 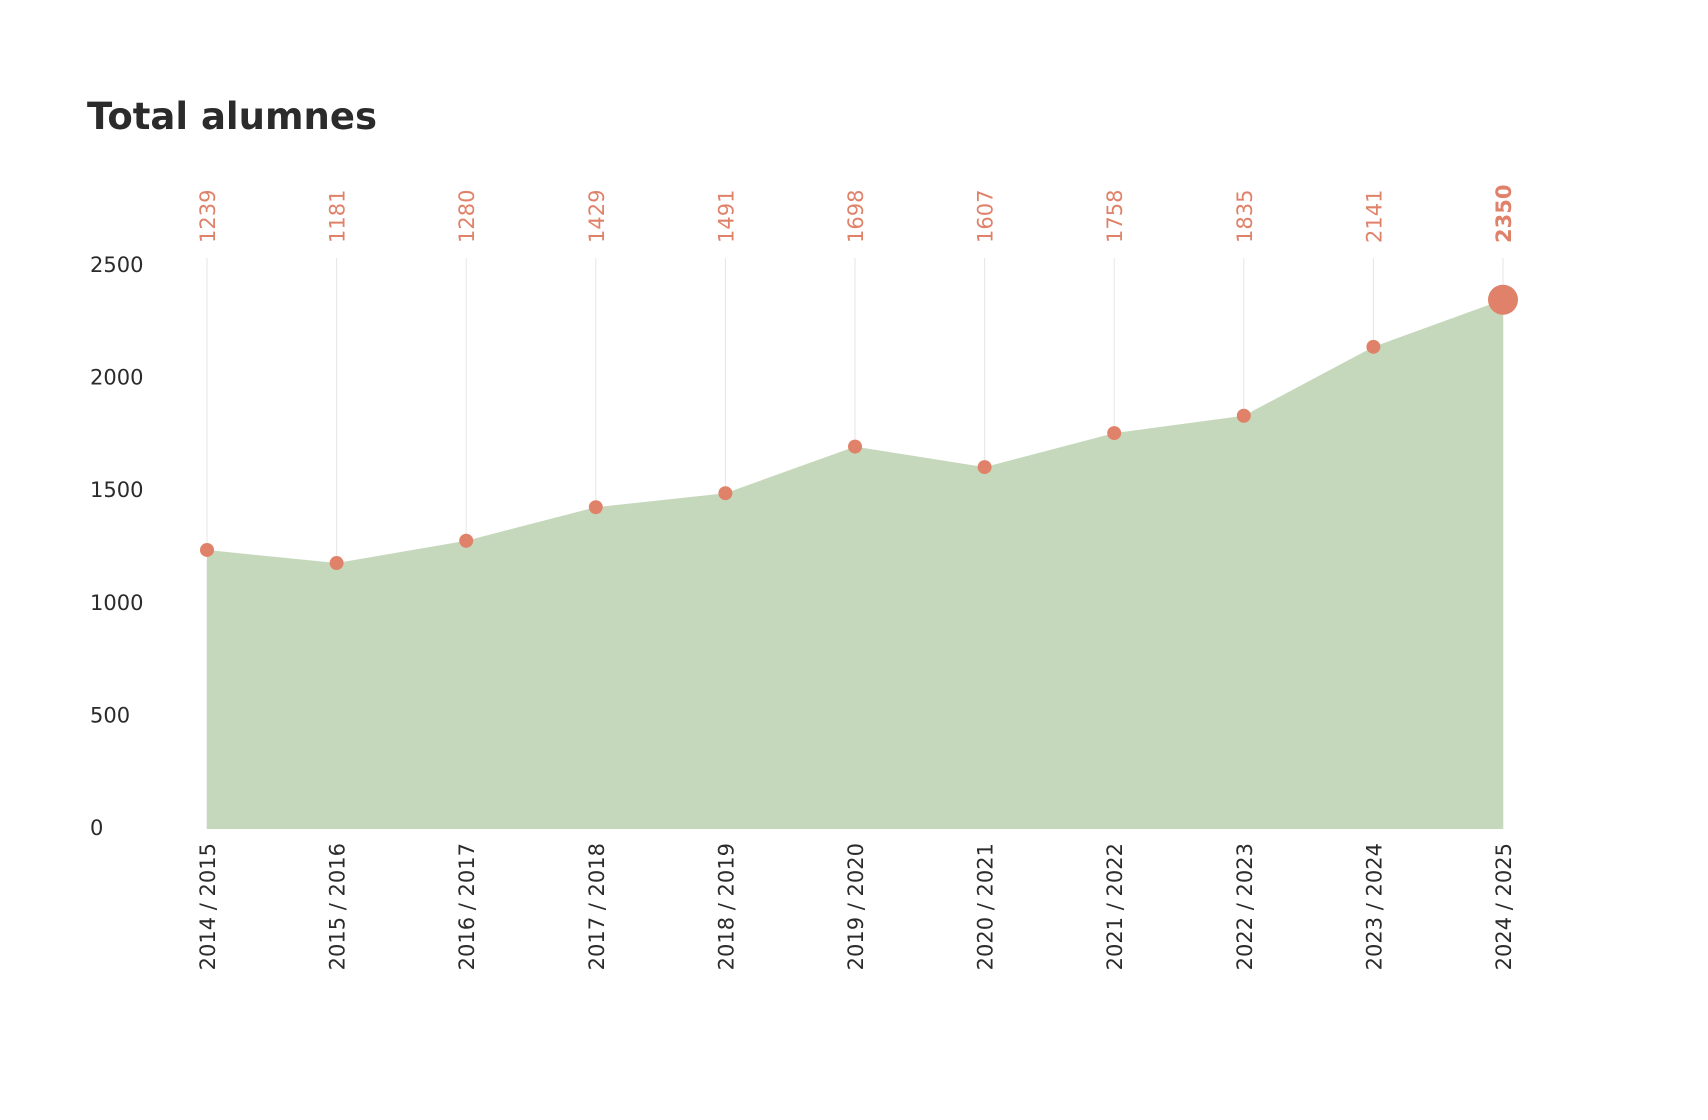 I want to click on value-label: 2350, so click(x=1504, y=214).